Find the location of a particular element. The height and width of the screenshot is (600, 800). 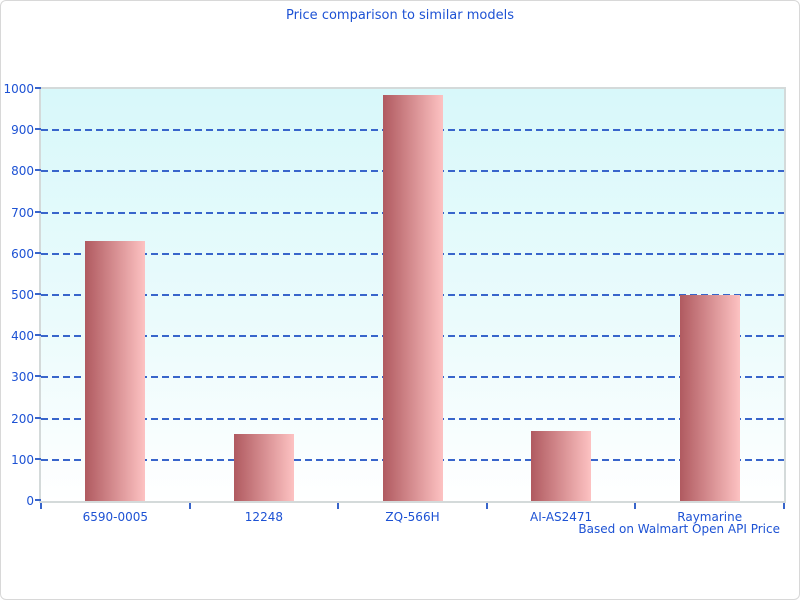

y-axis-label-1000: 1000 is located at coordinates (18, 89).